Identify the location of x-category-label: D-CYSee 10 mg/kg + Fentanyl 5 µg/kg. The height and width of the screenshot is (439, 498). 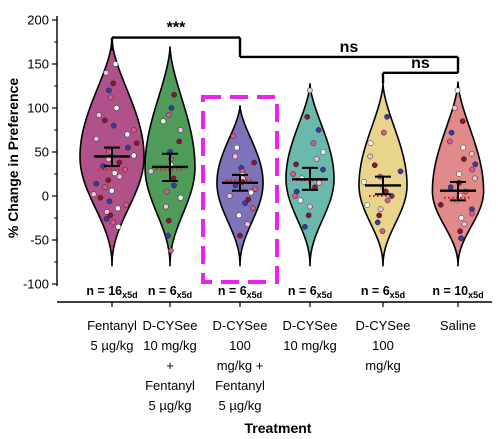
(170, 365).